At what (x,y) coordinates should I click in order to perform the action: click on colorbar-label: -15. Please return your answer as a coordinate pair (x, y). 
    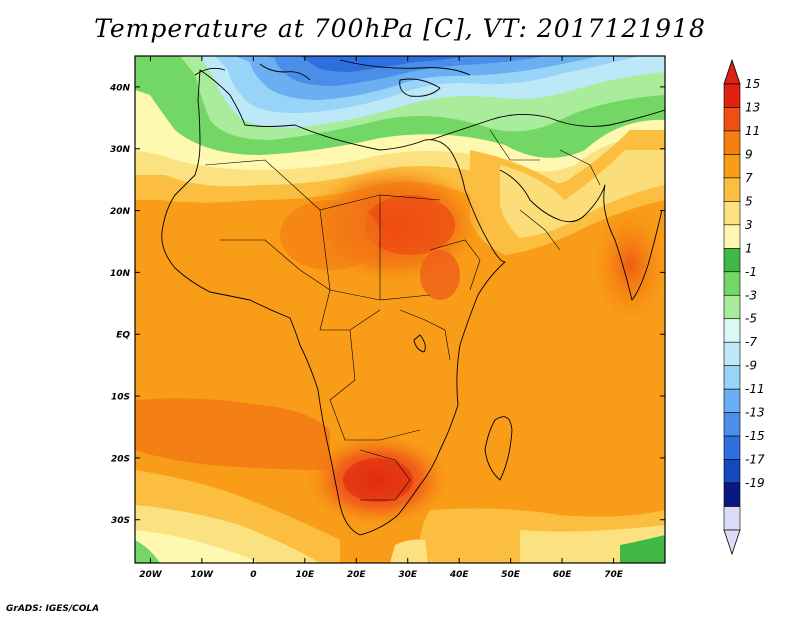
    Looking at the image, I should click on (755, 436).